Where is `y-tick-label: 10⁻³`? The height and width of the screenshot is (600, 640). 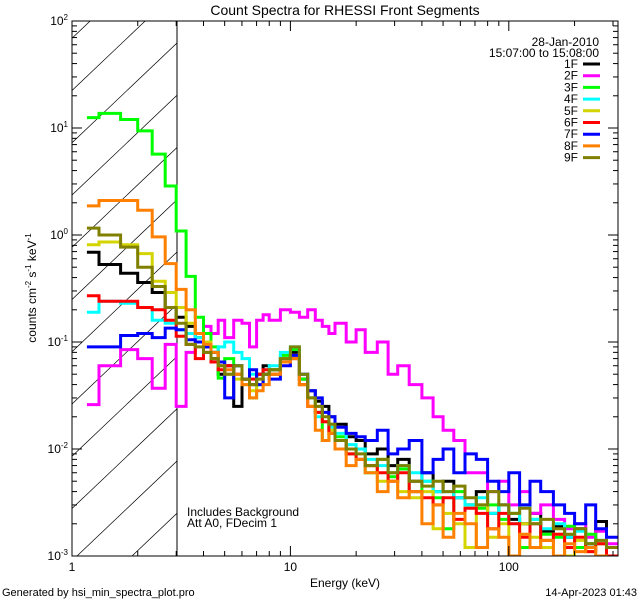 y-tick-label: 10⁻³ is located at coordinates (58, 555).